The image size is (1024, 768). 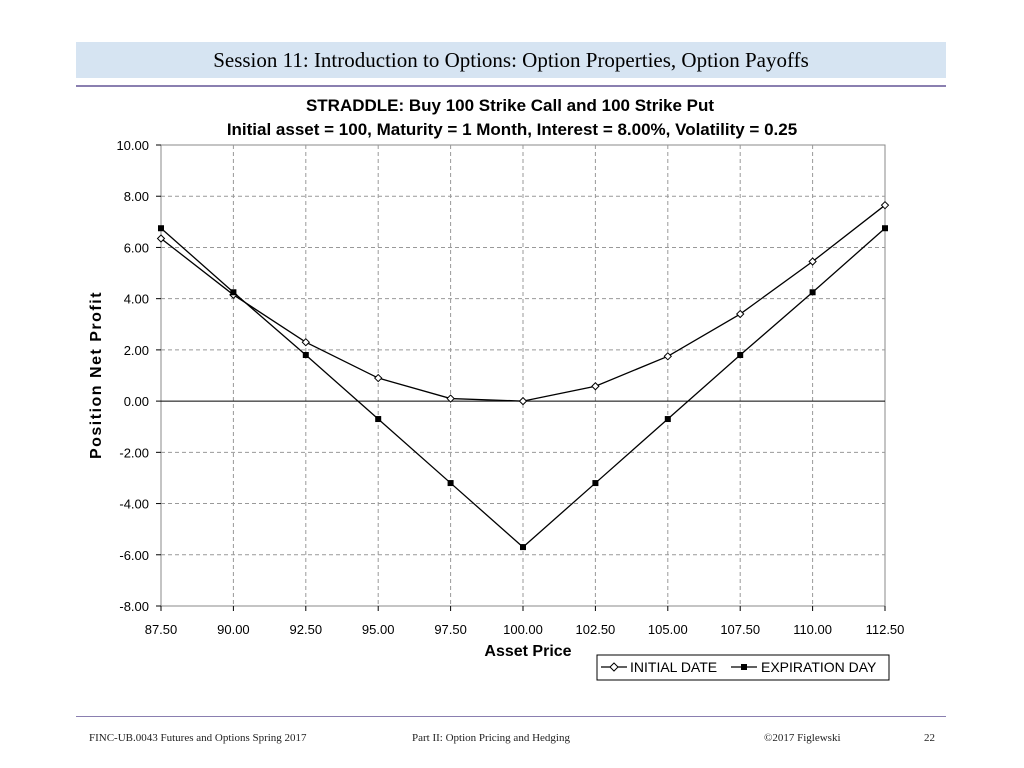 What do you see at coordinates (134, 555) in the screenshot?
I see `y-tick-label: -6.00` at bounding box center [134, 555].